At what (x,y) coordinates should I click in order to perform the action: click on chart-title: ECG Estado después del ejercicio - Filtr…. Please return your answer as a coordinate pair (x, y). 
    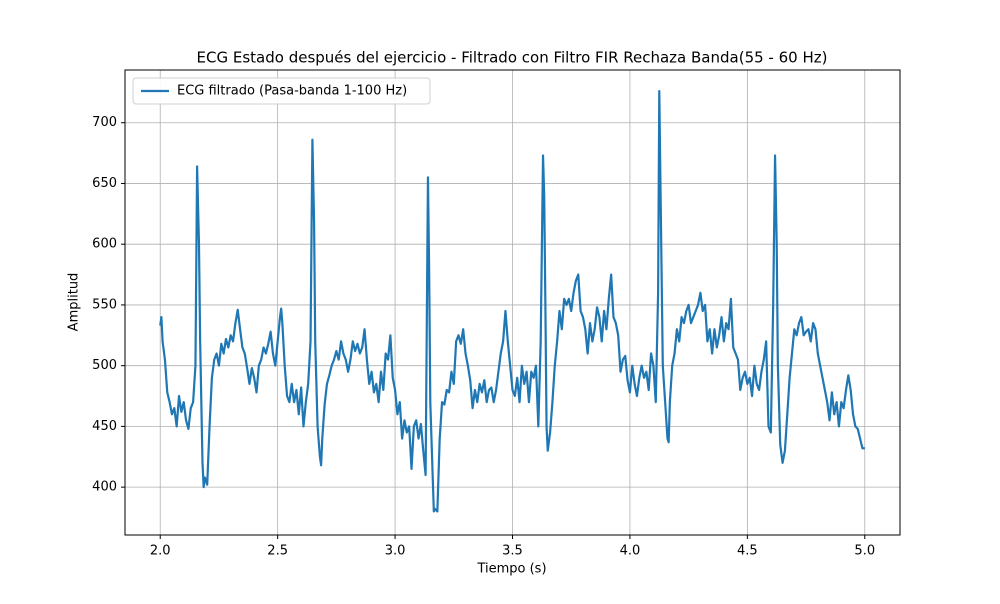
    Looking at the image, I should click on (512, 58).